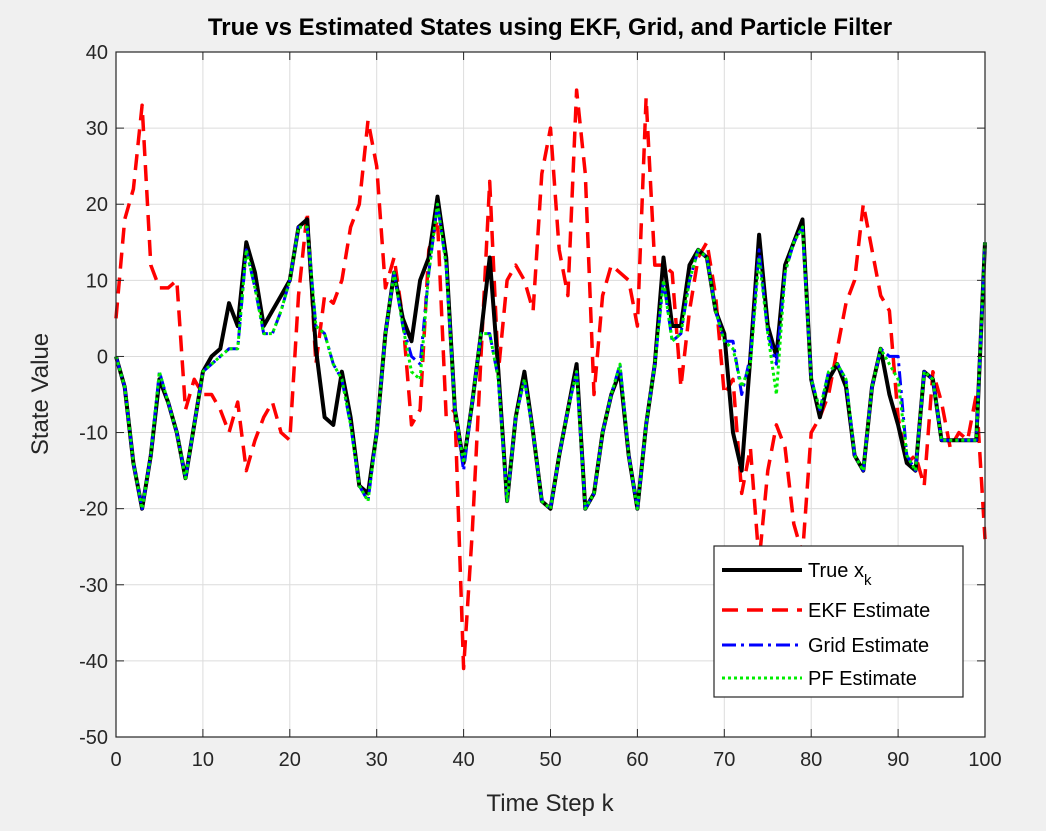 This screenshot has height=831, width=1046. What do you see at coordinates (724, 760) in the screenshot?
I see `x-tick-label-70: 70` at bounding box center [724, 760].